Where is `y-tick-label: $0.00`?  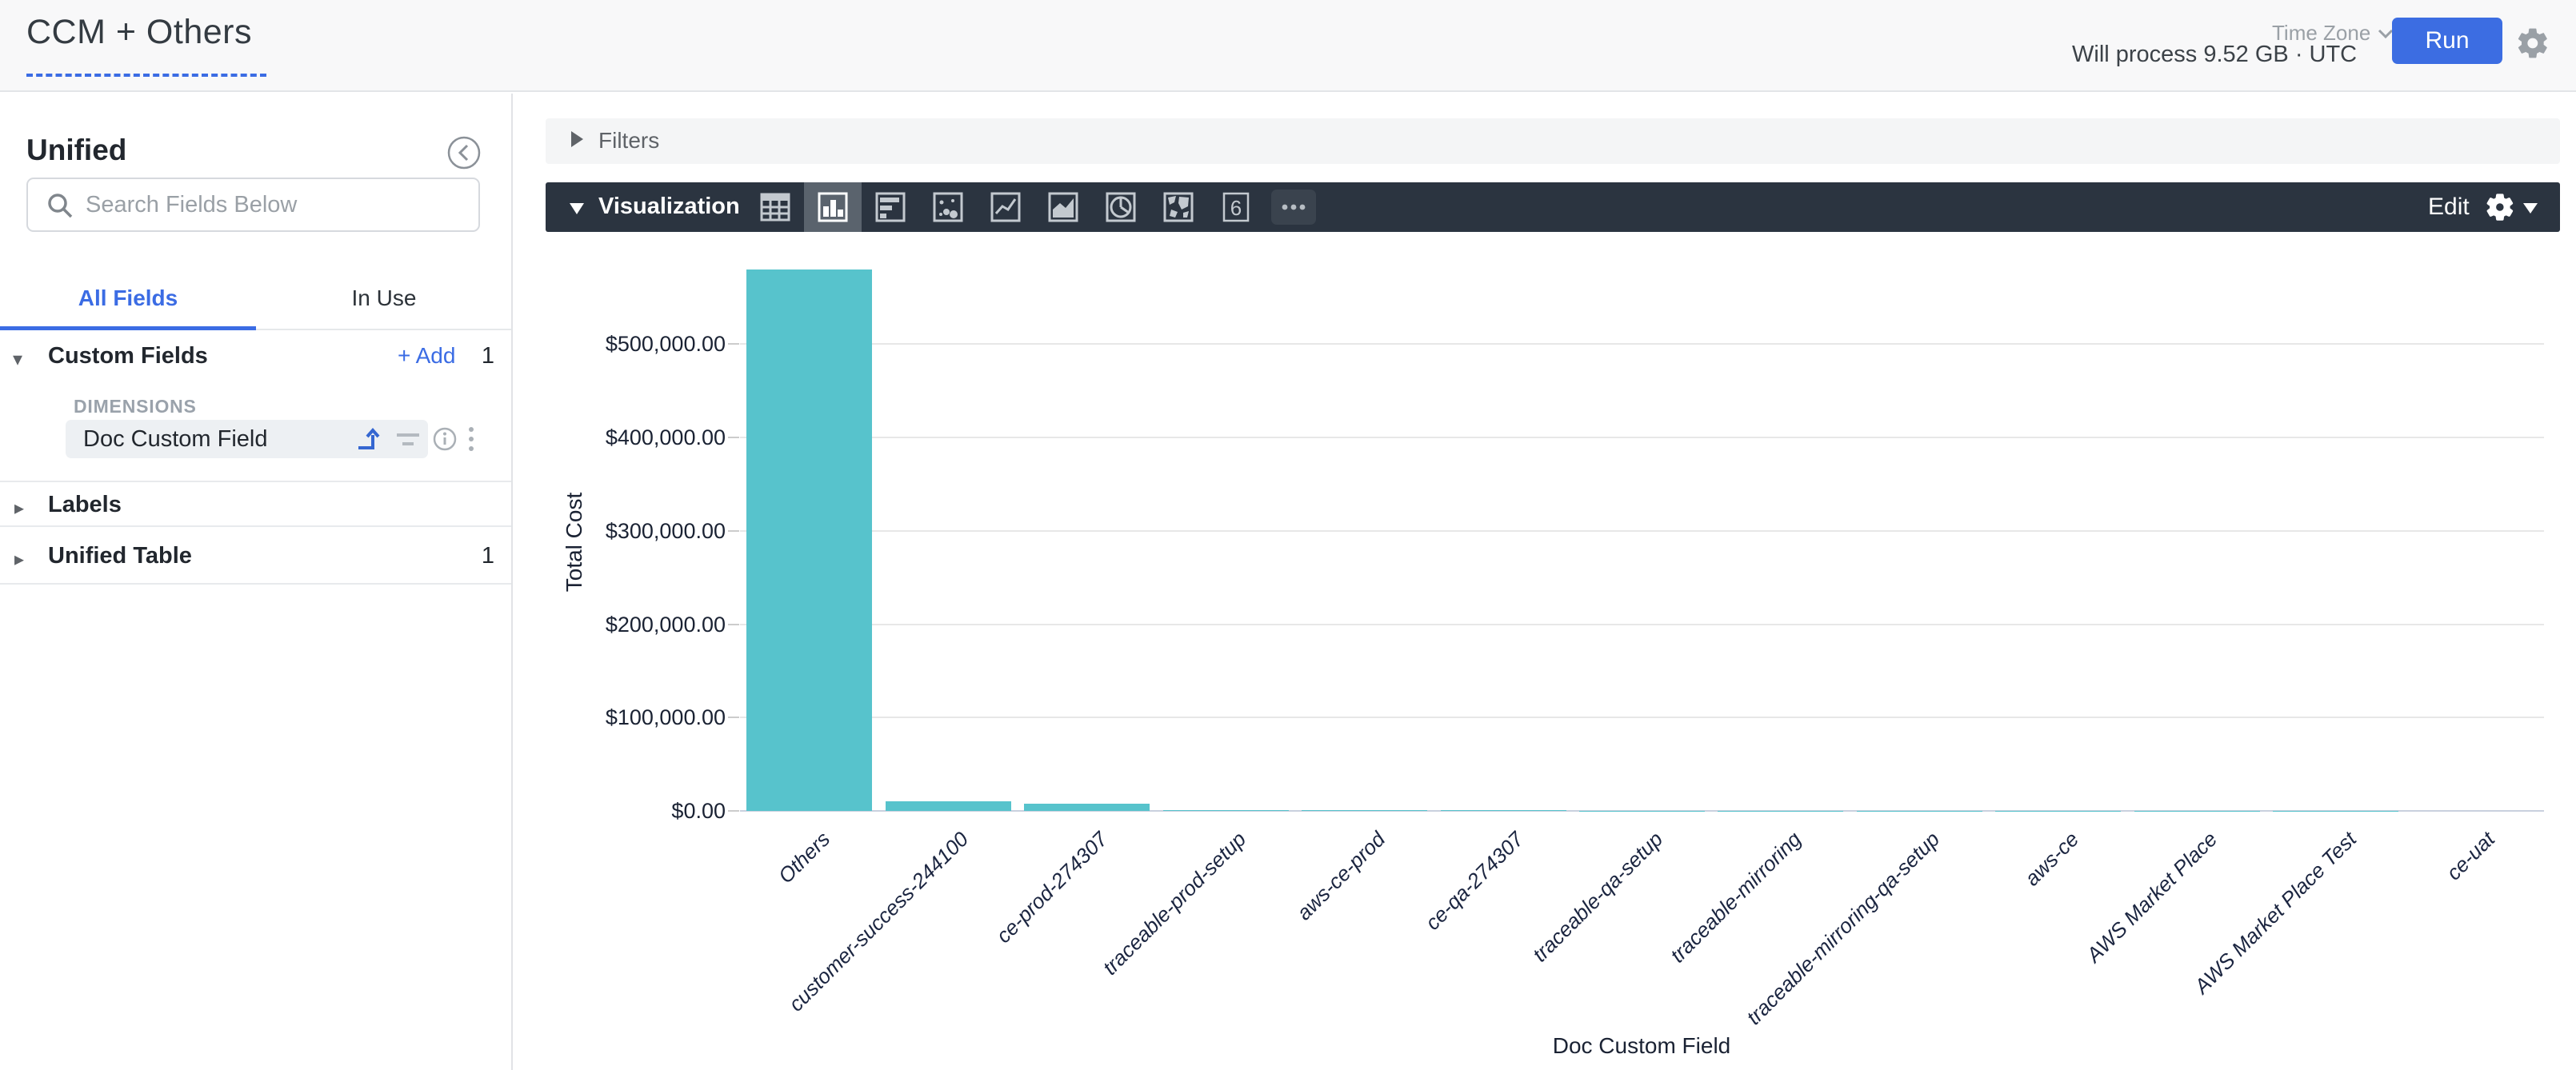
y-tick-label: $0.00 is located at coordinates (698, 811).